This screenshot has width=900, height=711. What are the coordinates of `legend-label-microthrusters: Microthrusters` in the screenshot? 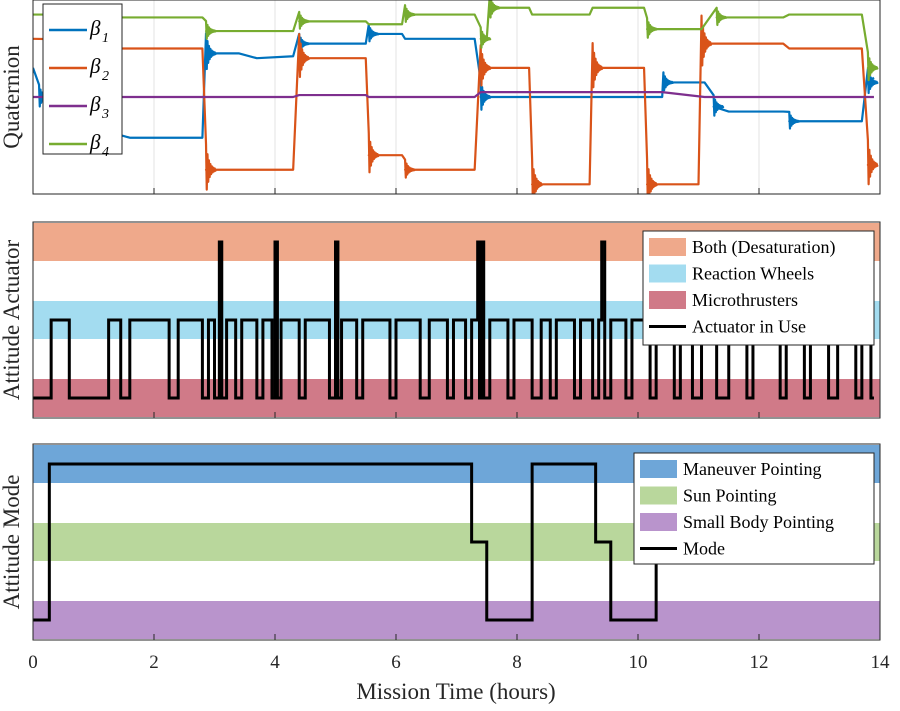 It's located at (745, 300).